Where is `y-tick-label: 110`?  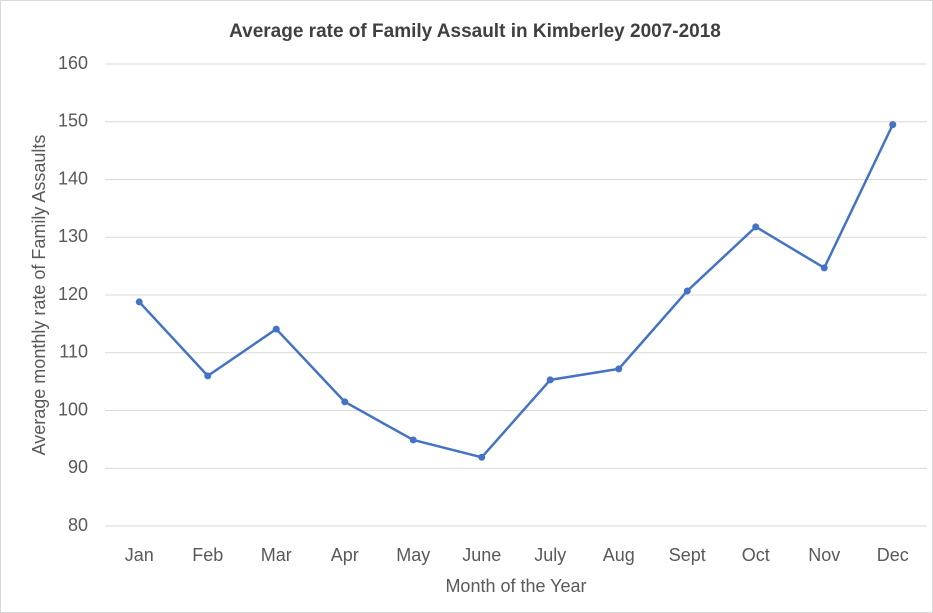 y-tick-label: 110 is located at coordinates (73, 352).